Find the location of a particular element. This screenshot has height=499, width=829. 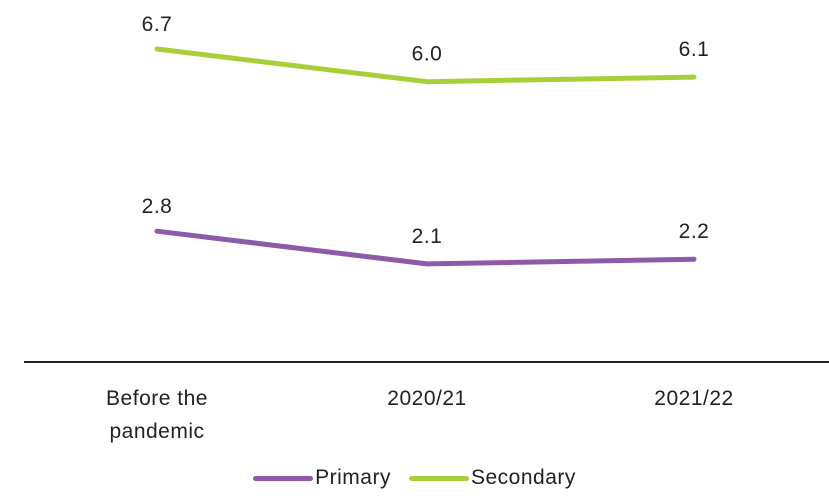

legend-swatch-primary is located at coordinates (283, 478).